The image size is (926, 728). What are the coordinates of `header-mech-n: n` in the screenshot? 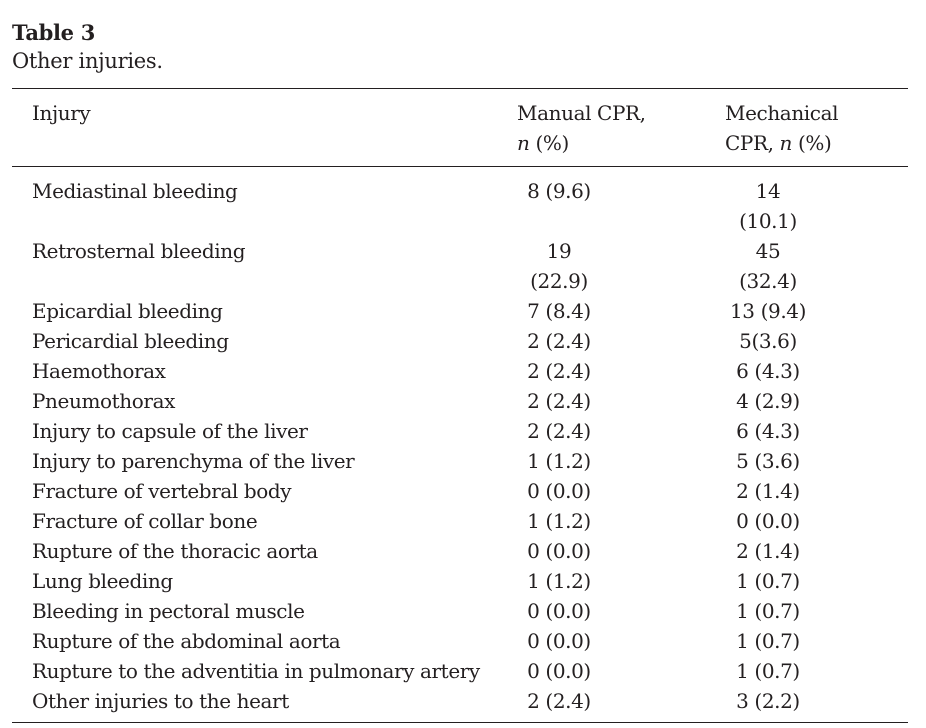 It's located at (786, 143).